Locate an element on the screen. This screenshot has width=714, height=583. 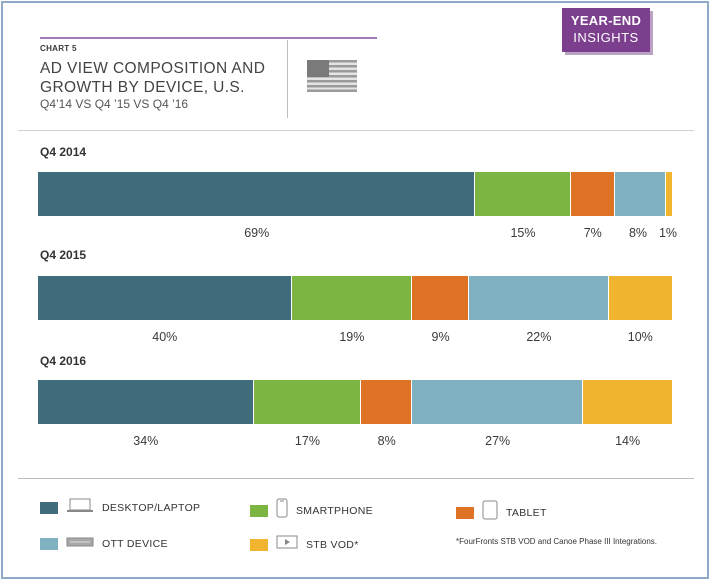
legend-swatch-stb is located at coordinates (259, 544).